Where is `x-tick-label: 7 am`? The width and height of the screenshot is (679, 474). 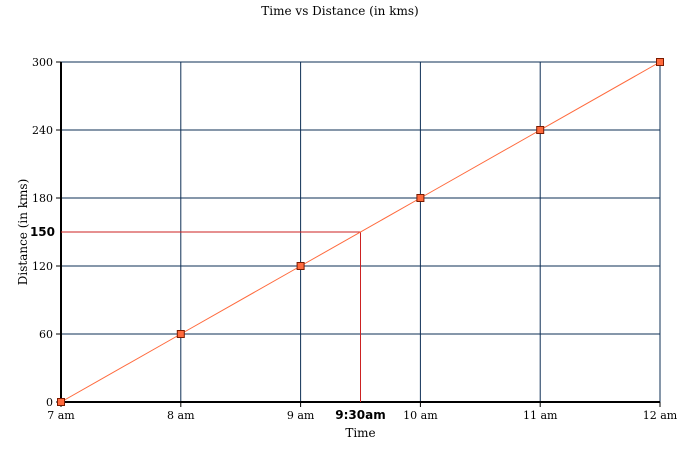 x-tick-label: 7 am is located at coordinates (61, 415).